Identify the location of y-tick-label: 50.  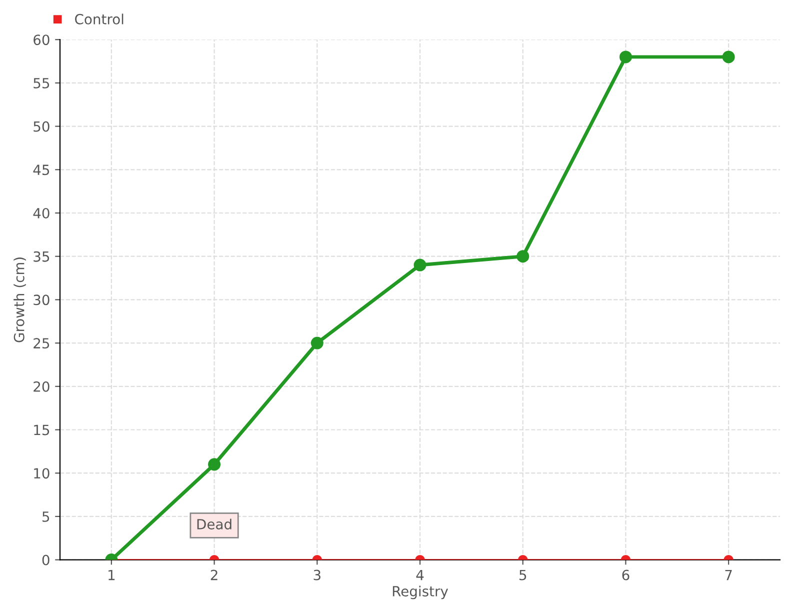
(42, 126).